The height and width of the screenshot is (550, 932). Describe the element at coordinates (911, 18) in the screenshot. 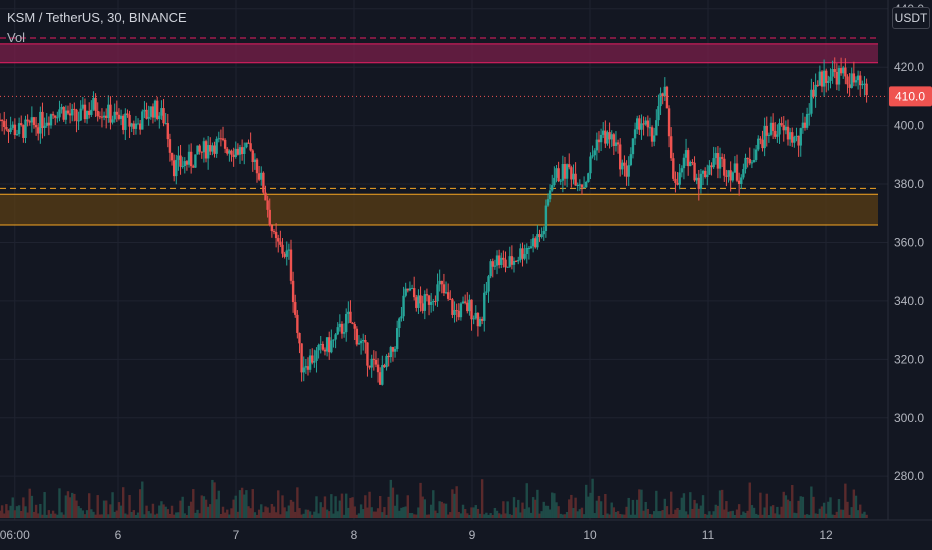

I see `currency-button: USDT` at that location.